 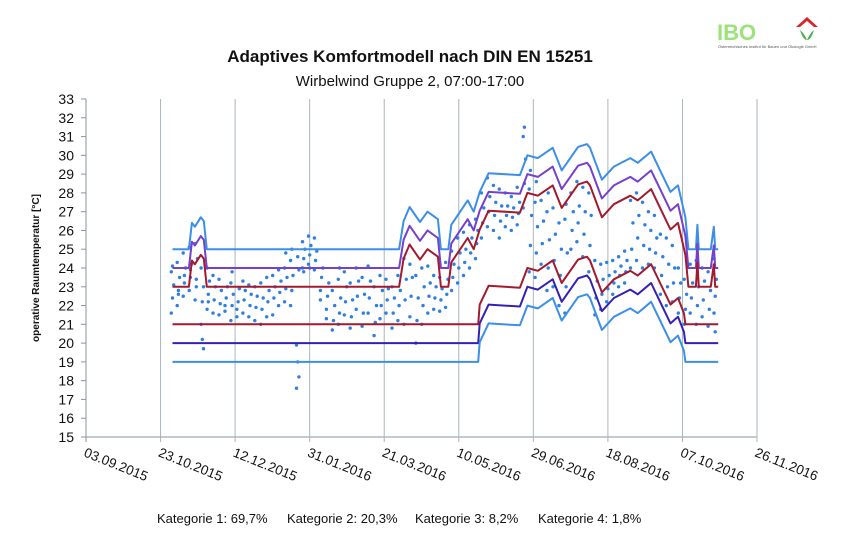 I want to click on y-tick-label: 29, so click(x=66, y=174).